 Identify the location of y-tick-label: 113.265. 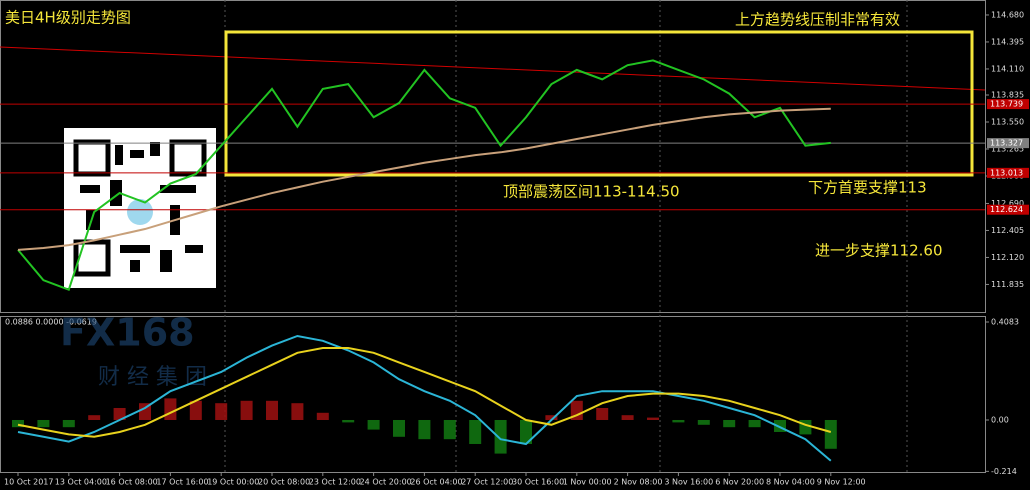
(1007, 148).